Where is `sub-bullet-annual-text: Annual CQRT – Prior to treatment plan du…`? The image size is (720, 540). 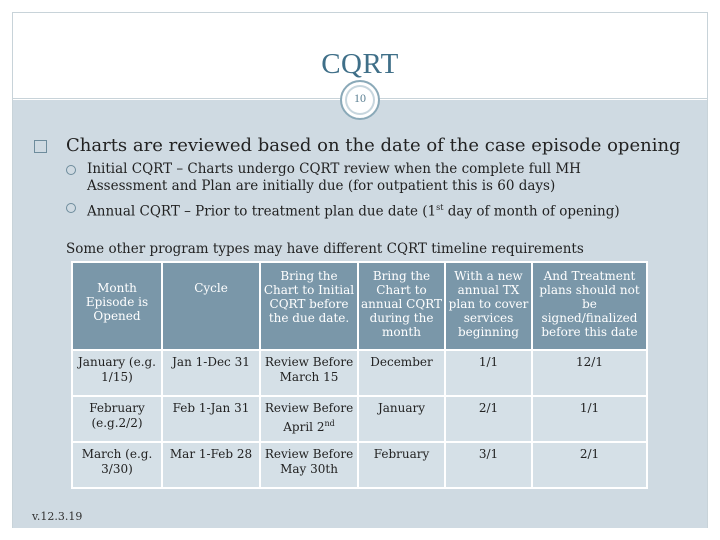
sub-bullet-annual-text: Annual CQRT – Prior to treatment plan du… is located at coordinates (262, 211).